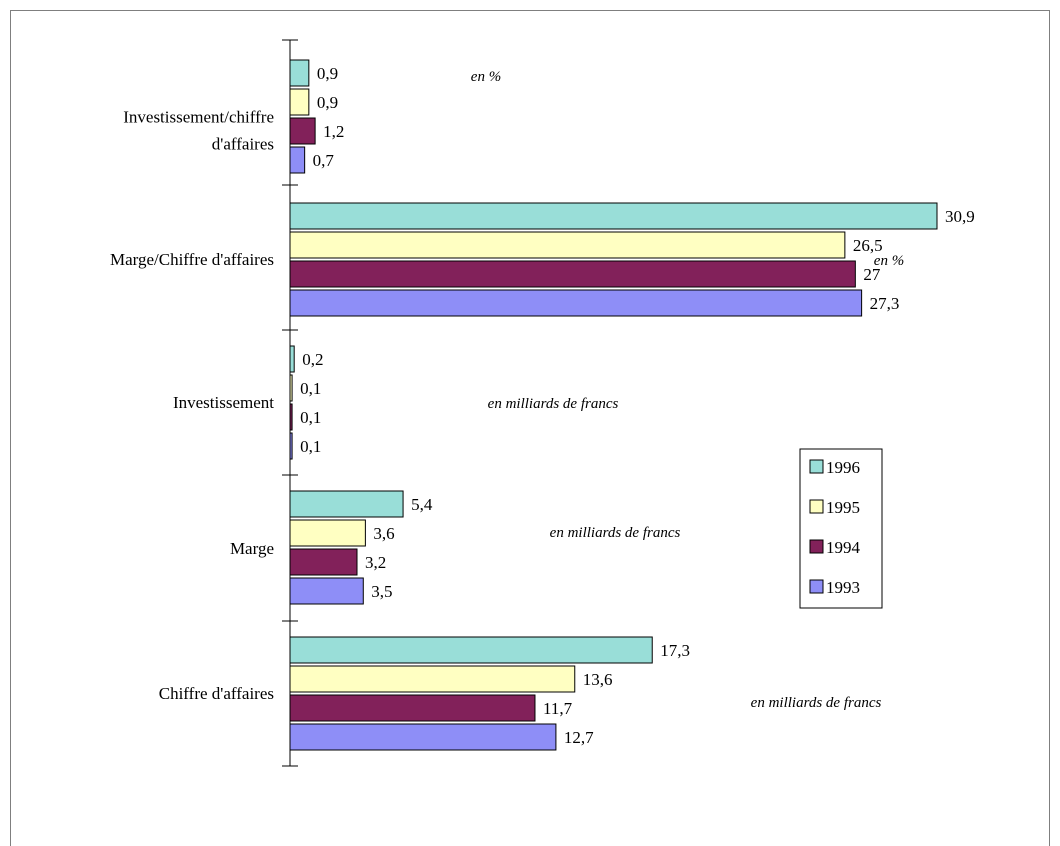  Describe the element at coordinates (675, 650) in the screenshot. I see `value-label-1996-4: 17,3` at that location.